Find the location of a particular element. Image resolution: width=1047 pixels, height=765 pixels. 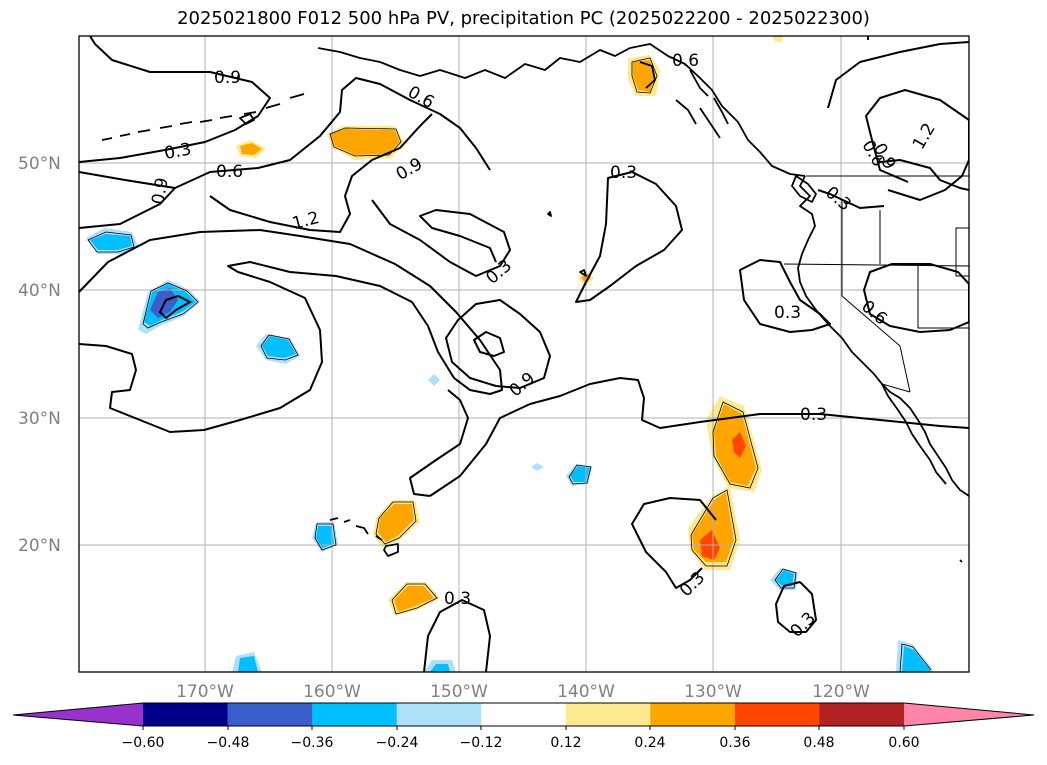

colorbar-extend-min is located at coordinates (78, 714).